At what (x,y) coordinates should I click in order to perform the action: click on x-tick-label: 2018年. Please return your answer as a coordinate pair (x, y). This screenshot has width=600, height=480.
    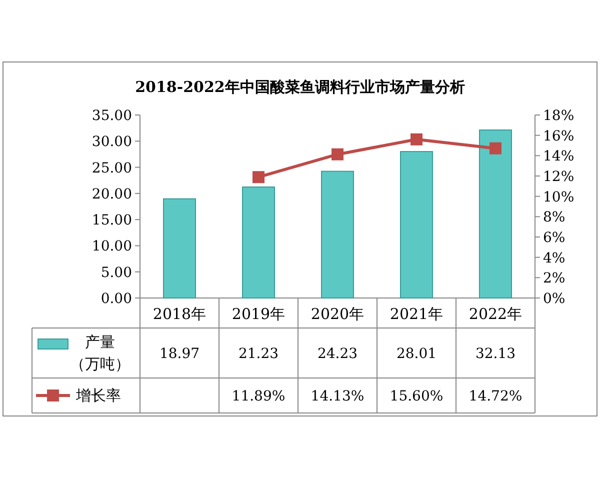
    Looking at the image, I should click on (179, 314).